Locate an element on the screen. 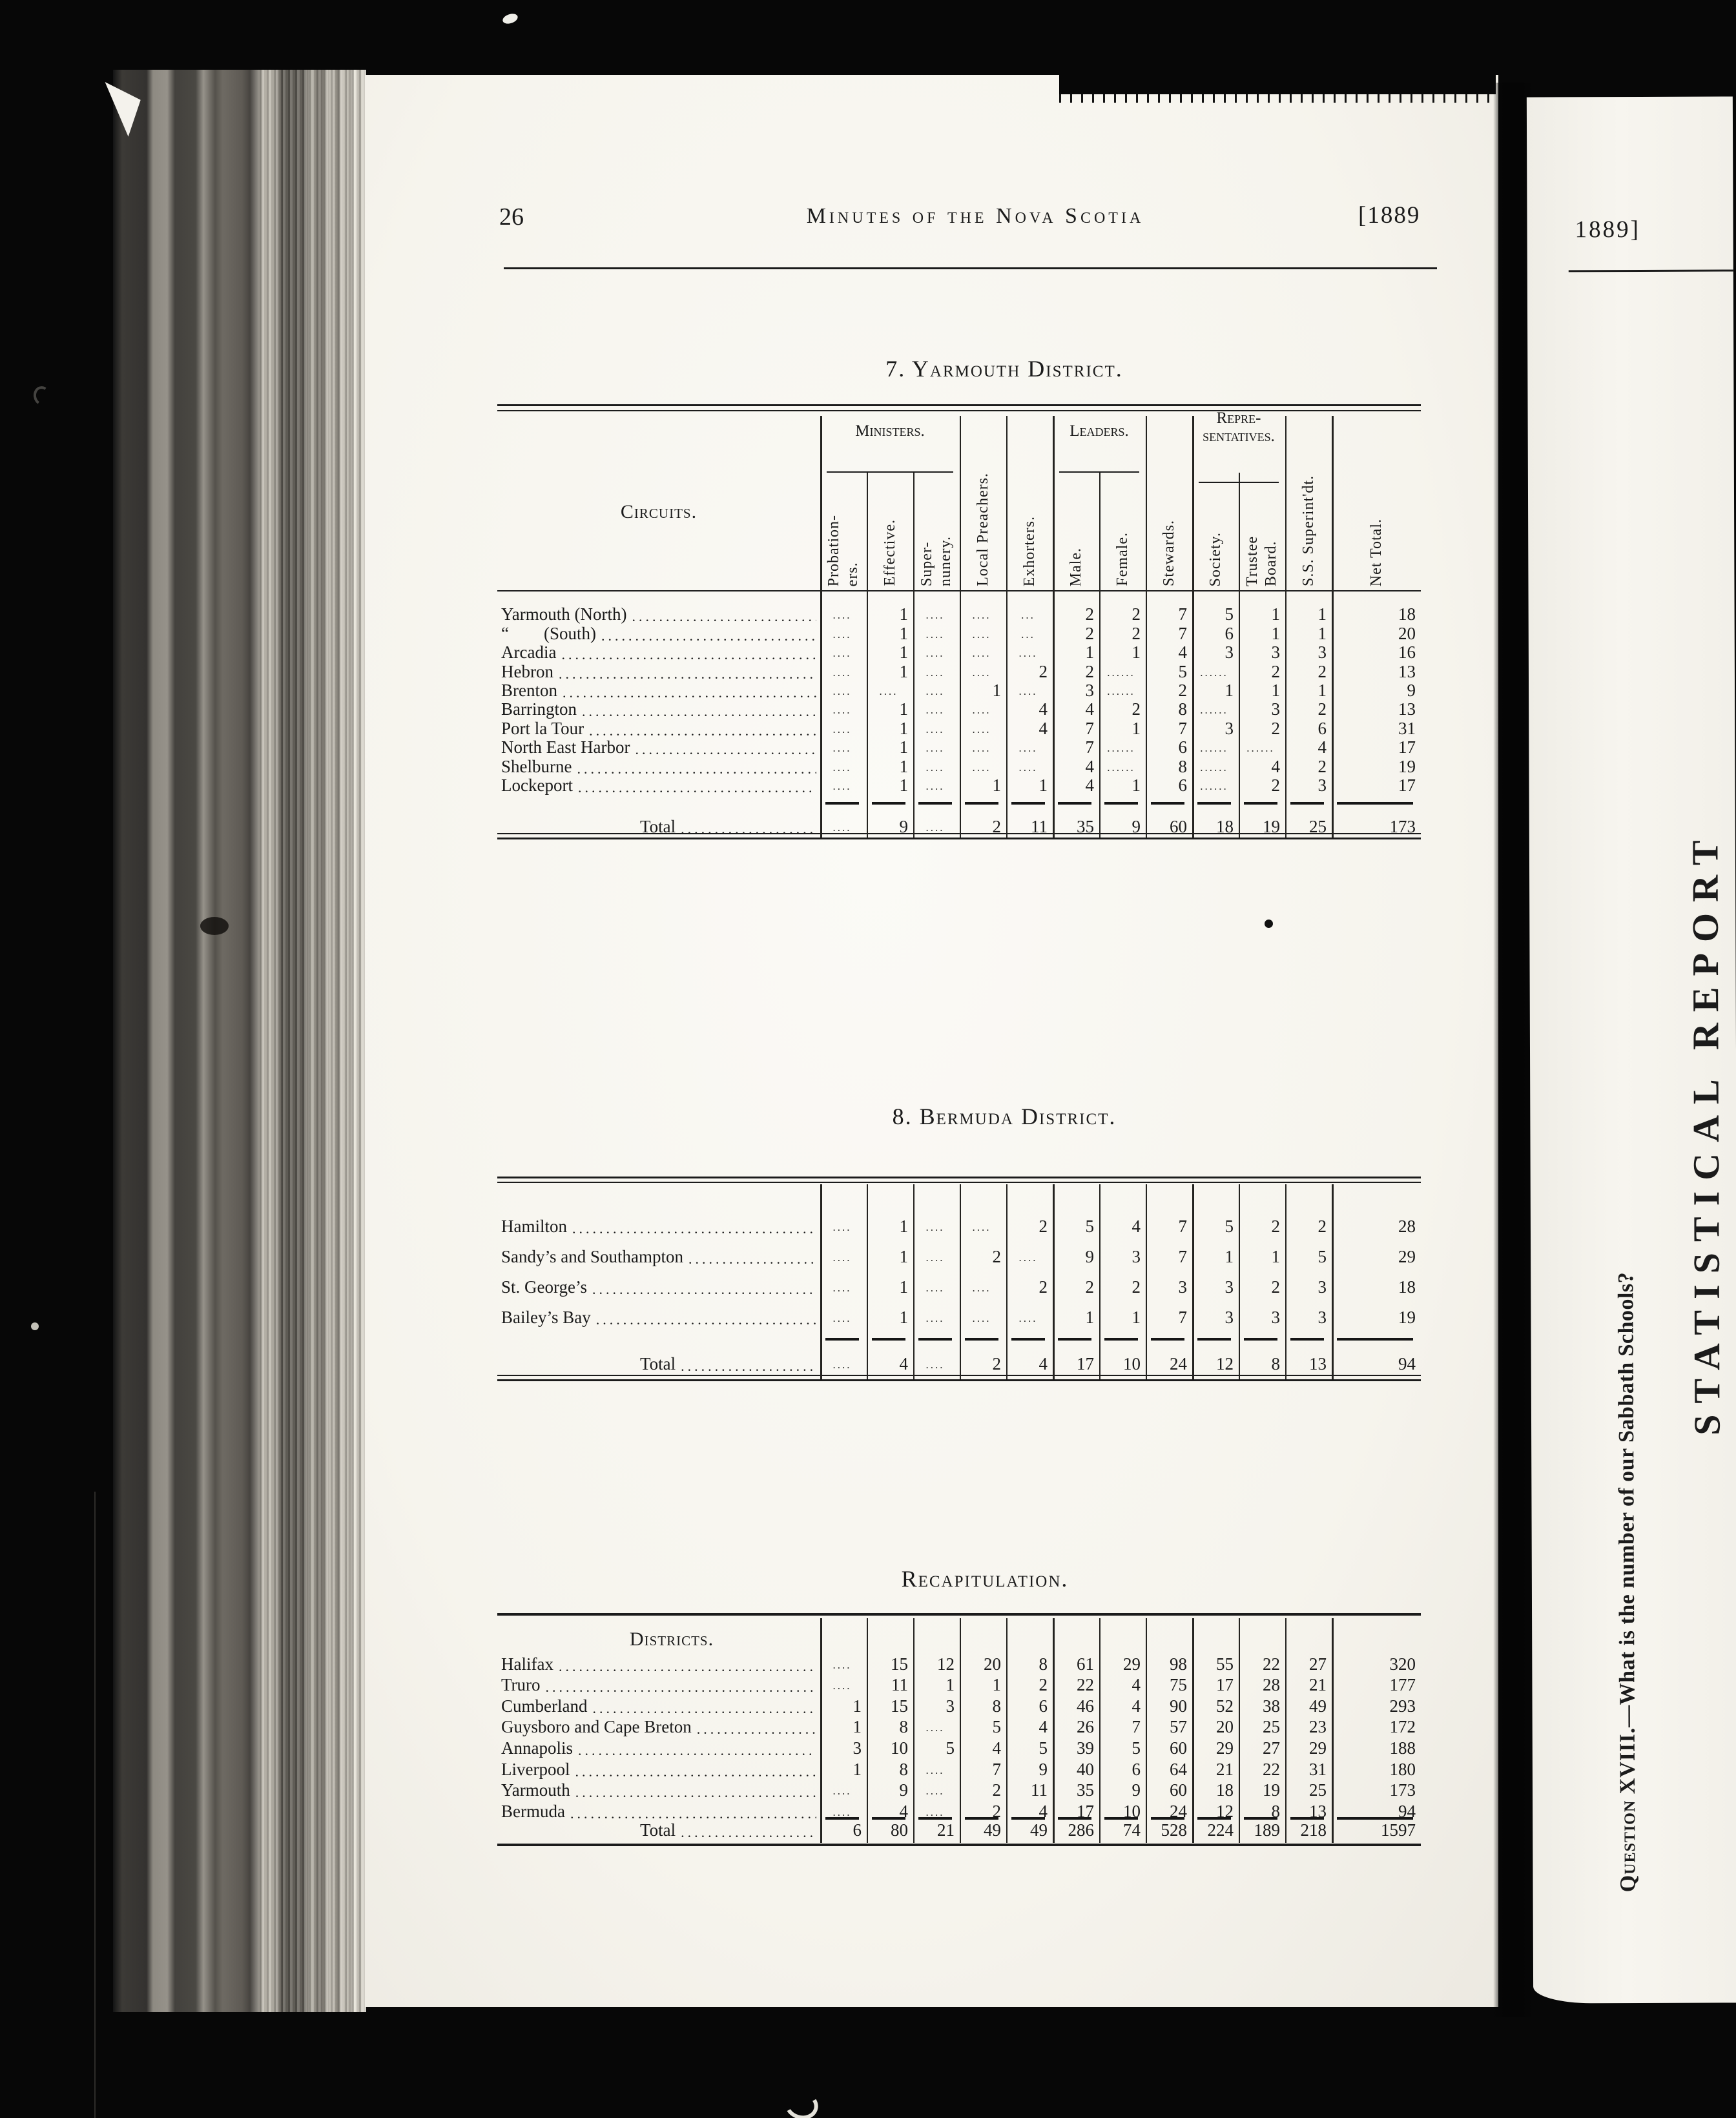 This screenshot has height=2118, width=1736. column-header-text: Super- nunery. is located at coordinates (936, 560).